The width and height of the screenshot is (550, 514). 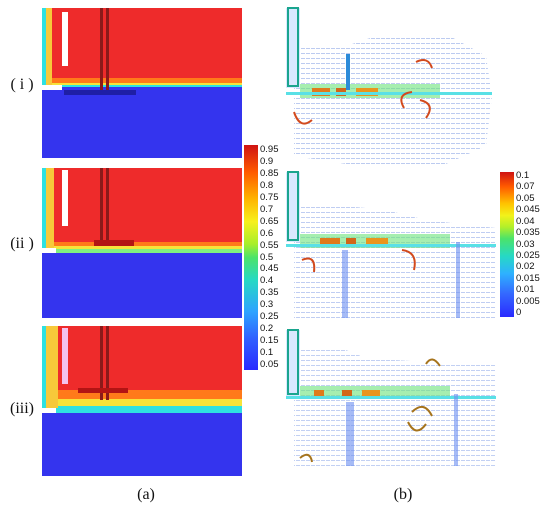 What do you see at coordinates (267, 161) in the screenshot?
I see `colorbar-a-tick-label: 0.9` at bounding box center [267, 161].